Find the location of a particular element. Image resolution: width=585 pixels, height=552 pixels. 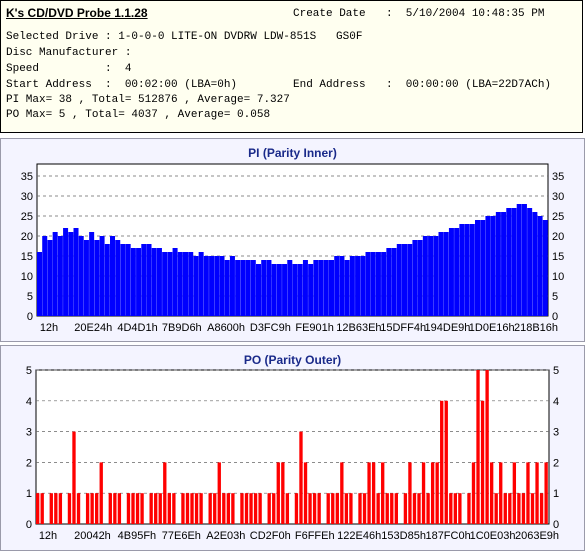

y-tick-label: 5 is located at coordinates (29, 371).